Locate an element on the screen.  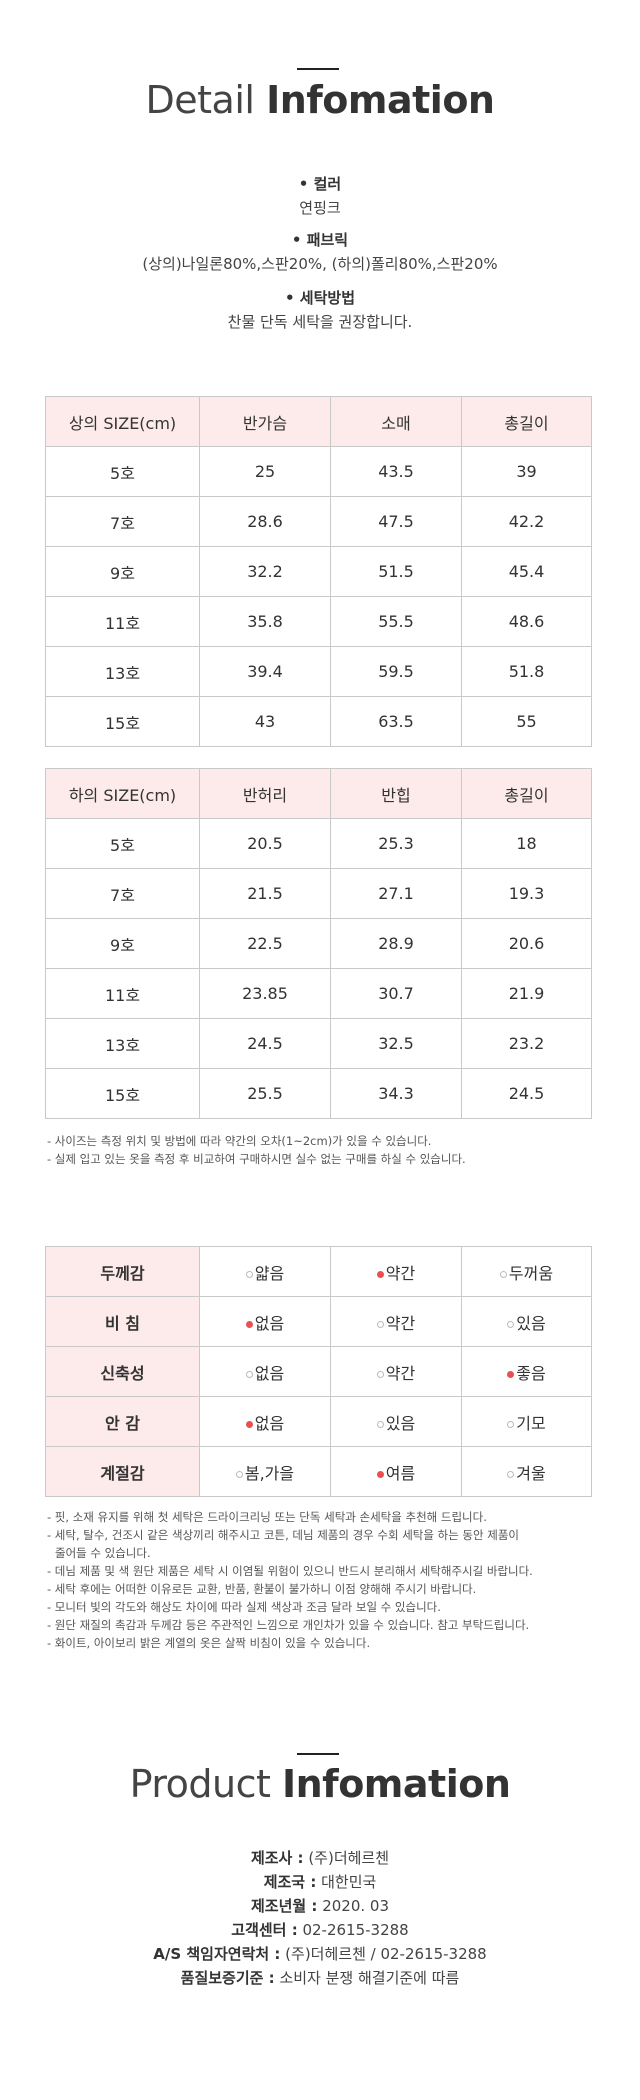
feel-option: 얇음 is located at coordinates (265, 1271).